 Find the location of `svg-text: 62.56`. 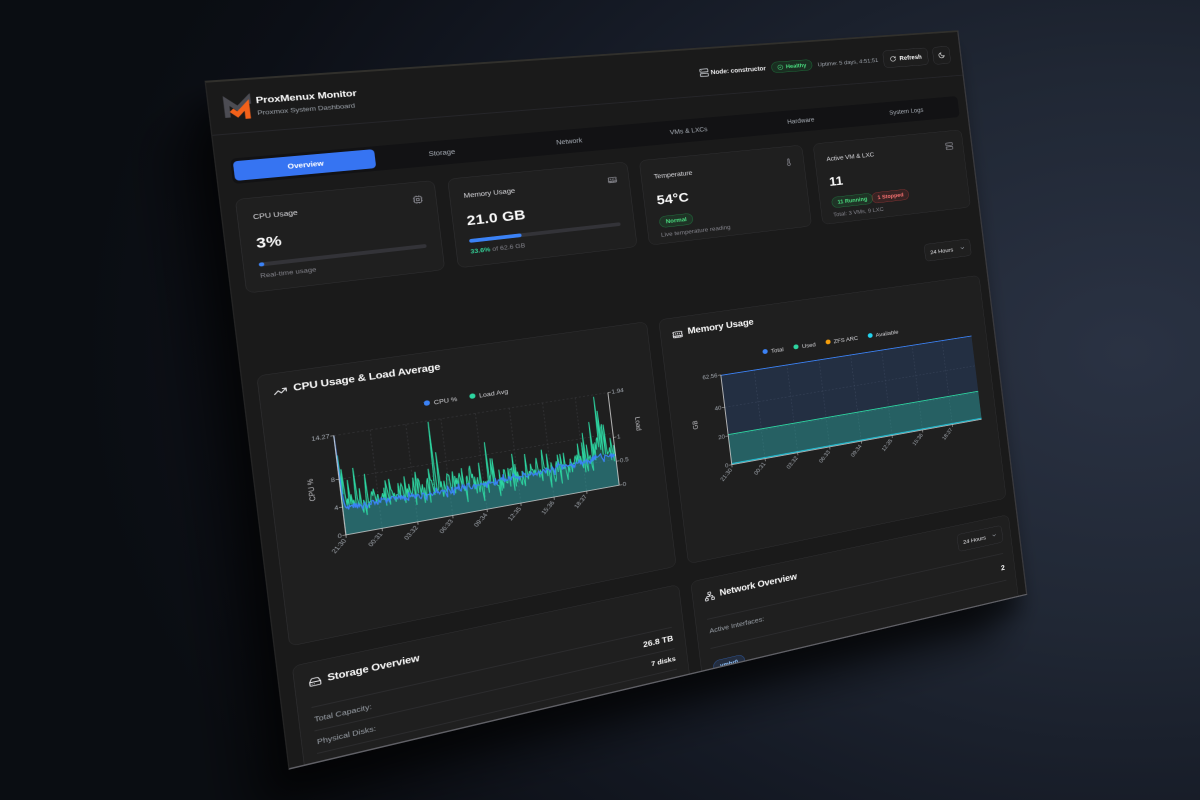

svg-text: 62.56 is located at coordinates (710, 377).